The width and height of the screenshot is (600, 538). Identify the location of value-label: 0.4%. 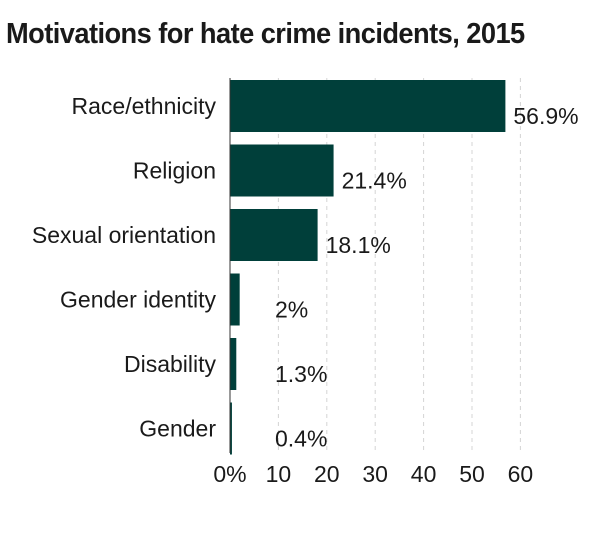
(301, 439).